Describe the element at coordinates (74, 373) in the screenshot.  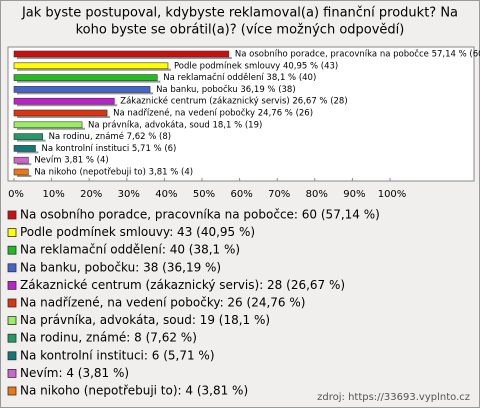
I see `legend-label: Nevím: 4 (3,81 %)` at that location.